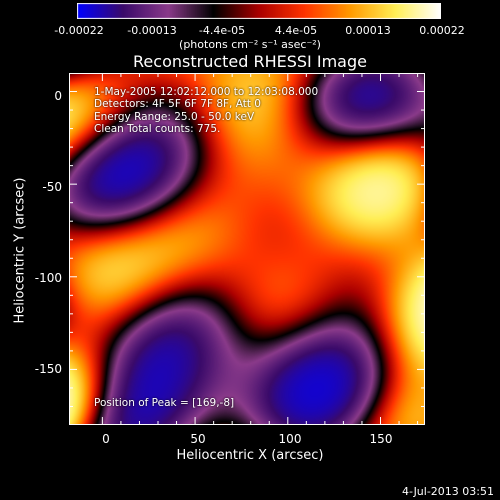  Describe the element at coordinates (198, 439) in the screenshot. I see `x-tick-label: 50` at that location.